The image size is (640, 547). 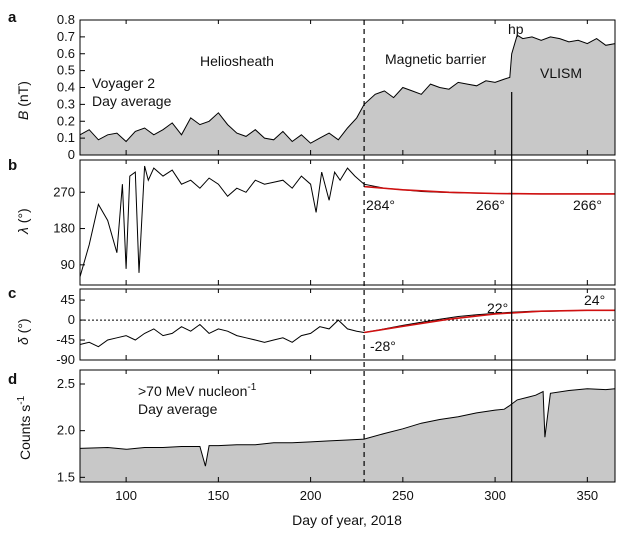 I want to click on panel-b-y-tick-label: 90, so click(x=68, y=264).